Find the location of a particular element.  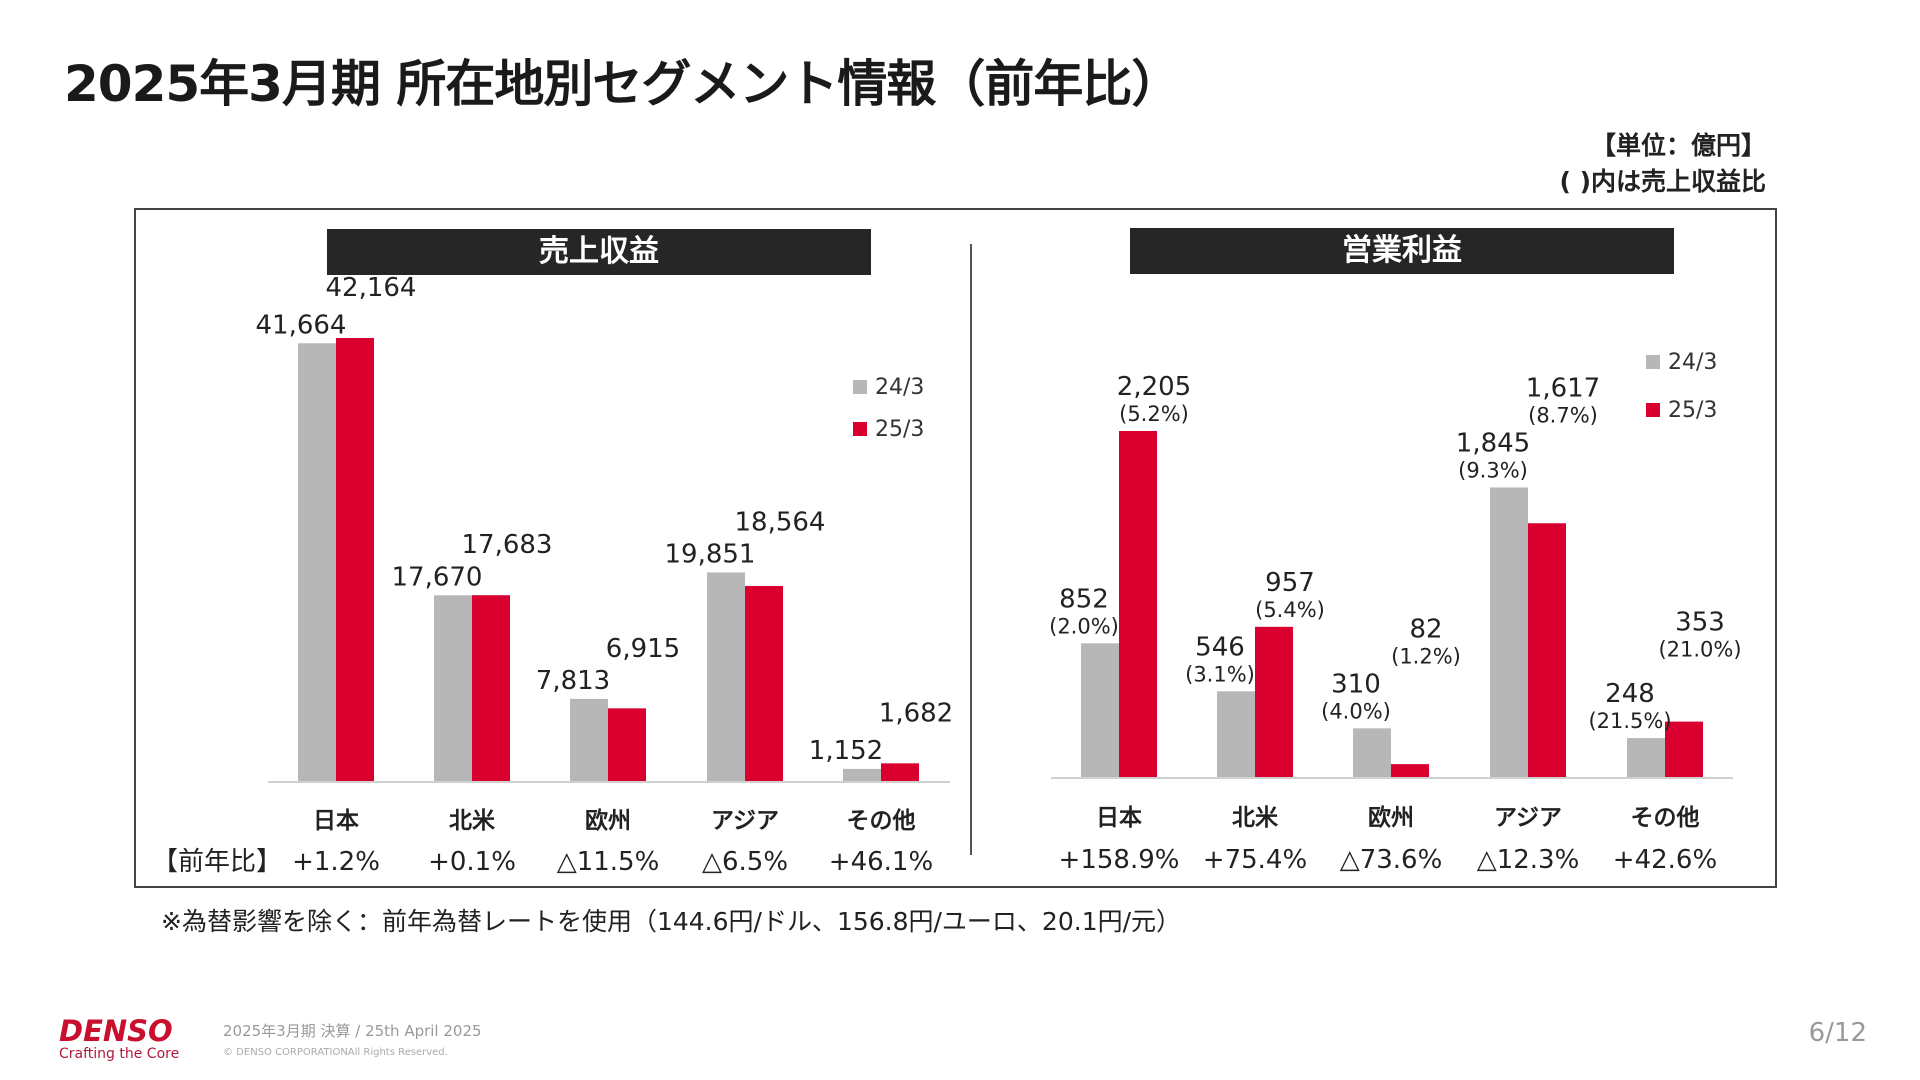

yoy-value: +75.4% is located at coordinates (1255, 860).